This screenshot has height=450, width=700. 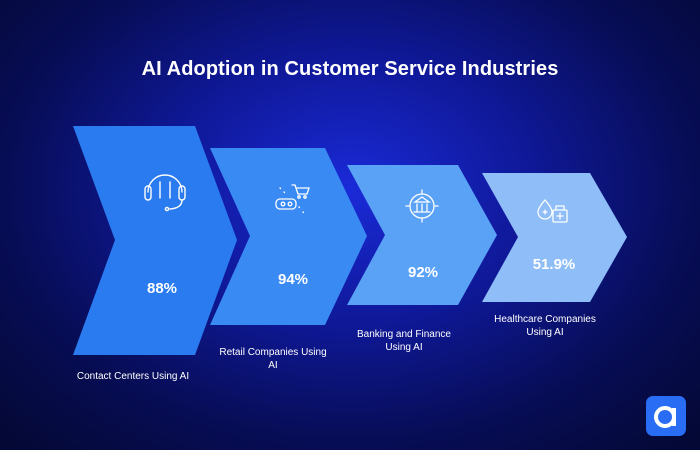 What do you see at coordinates (545, 326) in the screenshot?
I see `stage-label-healthcare: Healthcare Companies Using AI` at bounding box center [545, 326].